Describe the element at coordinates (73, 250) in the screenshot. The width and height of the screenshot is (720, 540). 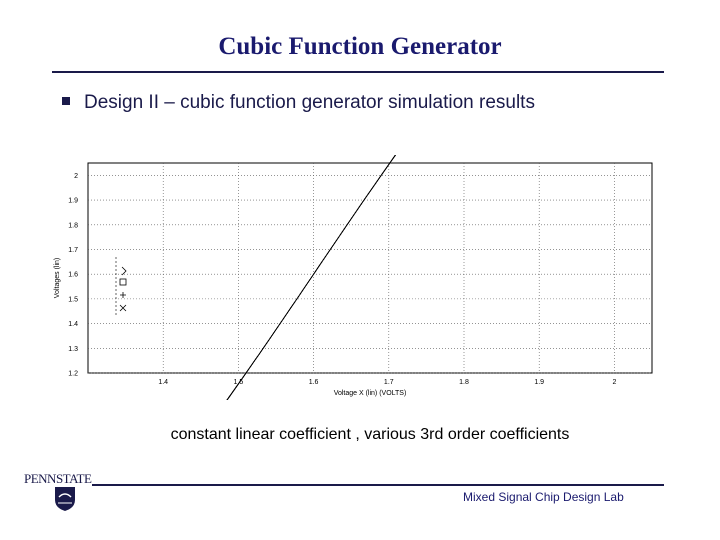
I see `y-tick-label: 1.7` at that location.